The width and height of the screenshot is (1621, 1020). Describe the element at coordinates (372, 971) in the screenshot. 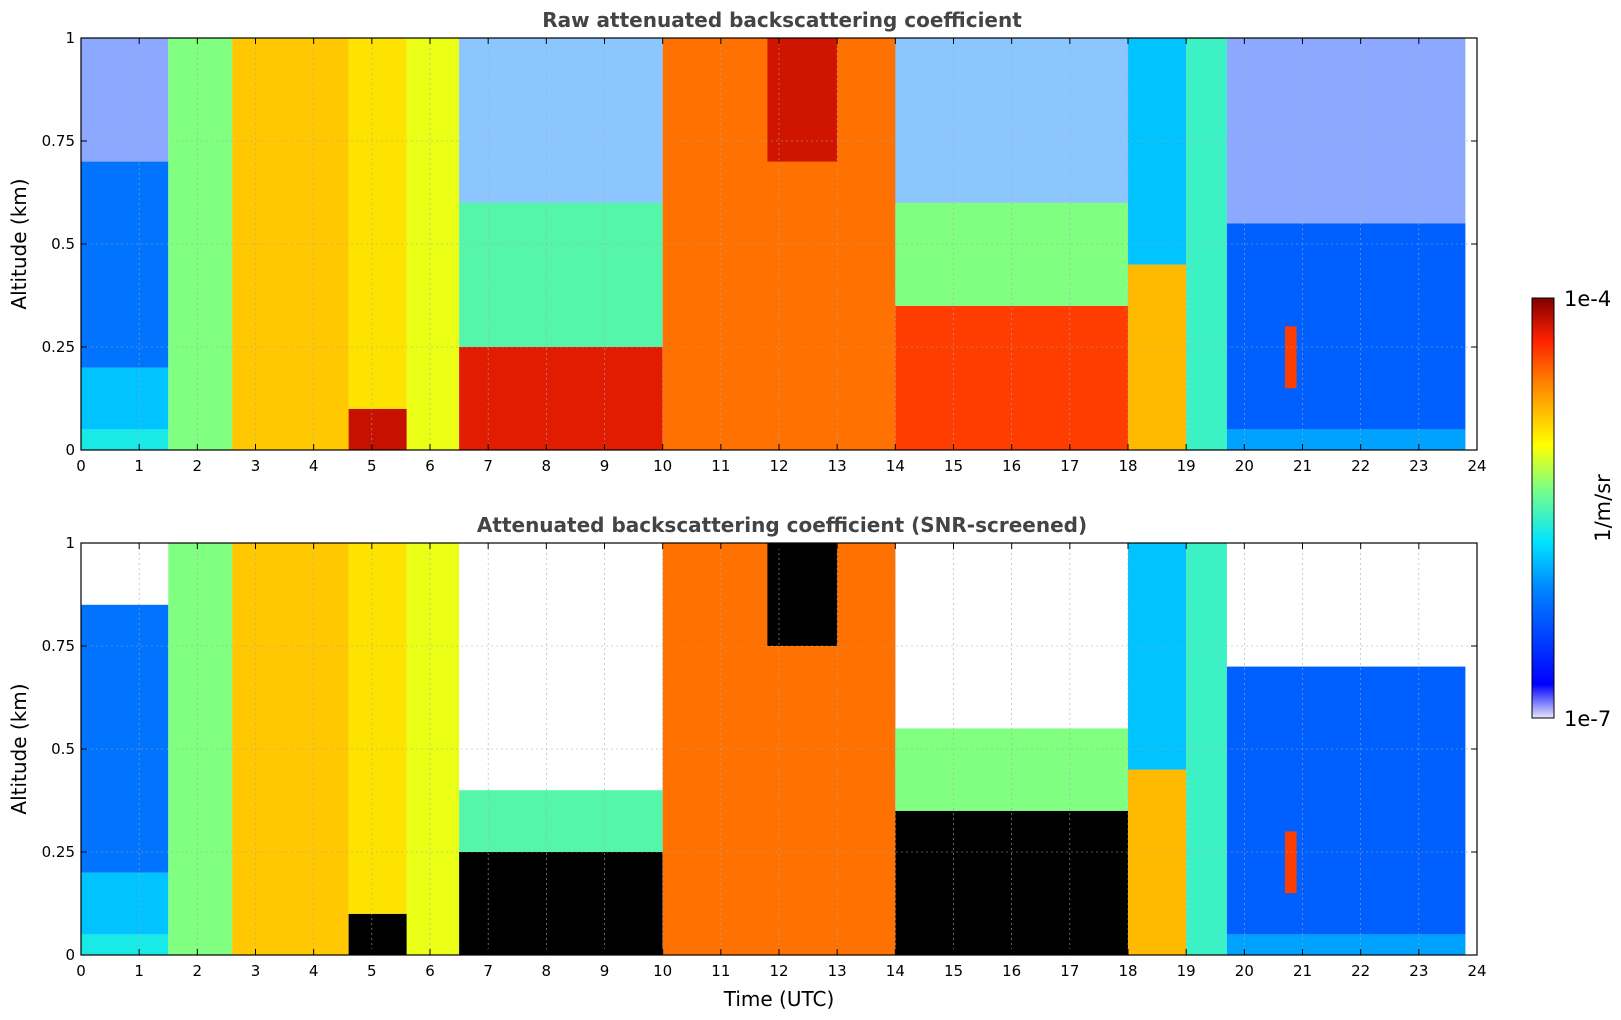

I see `x-tick-label: 5` at that location.